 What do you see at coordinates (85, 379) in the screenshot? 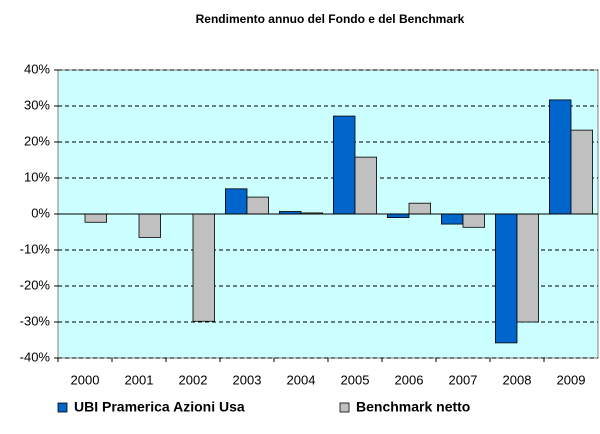
I see `x-tick-label: 2000` at bounding box center [85, 379].